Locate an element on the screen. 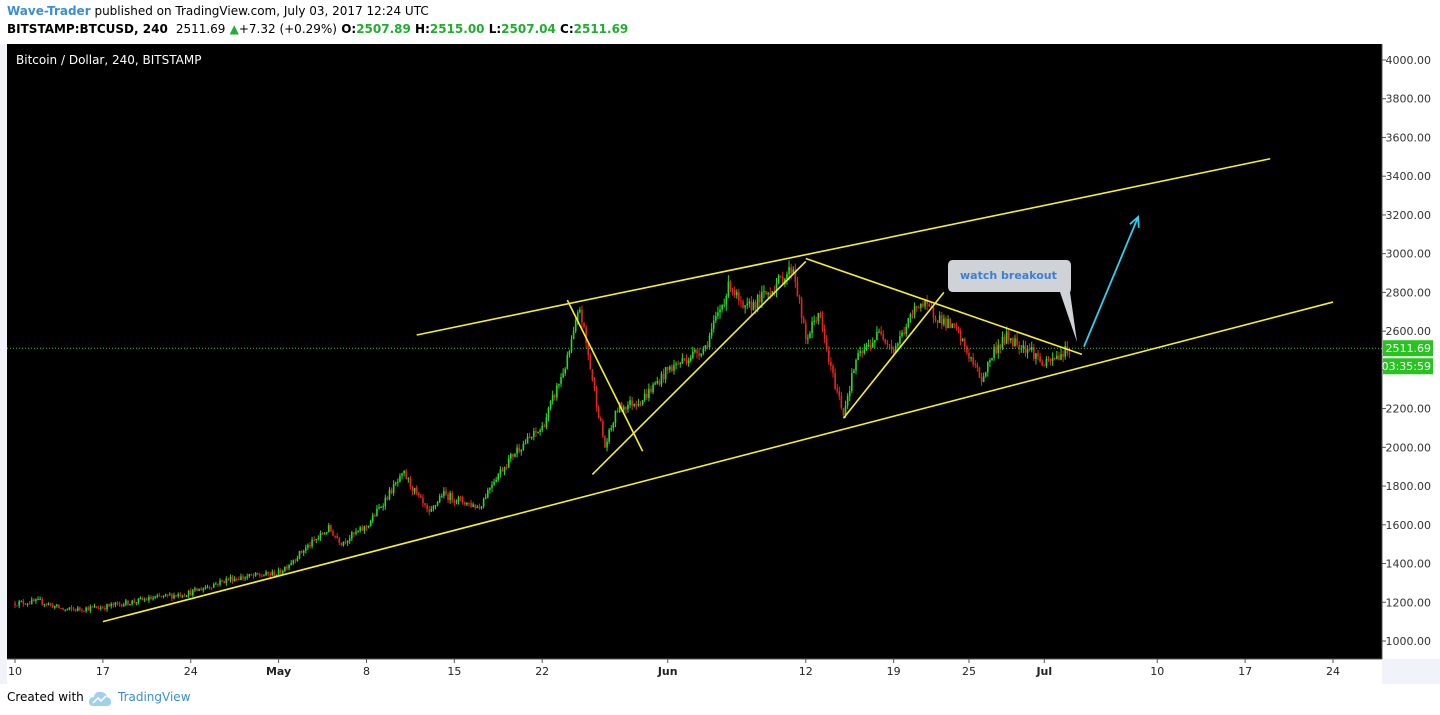 Image resolution: width=1440 pixels, height=715 pixels. x-tick-label: Jul is located at coordinates (1043, 671).